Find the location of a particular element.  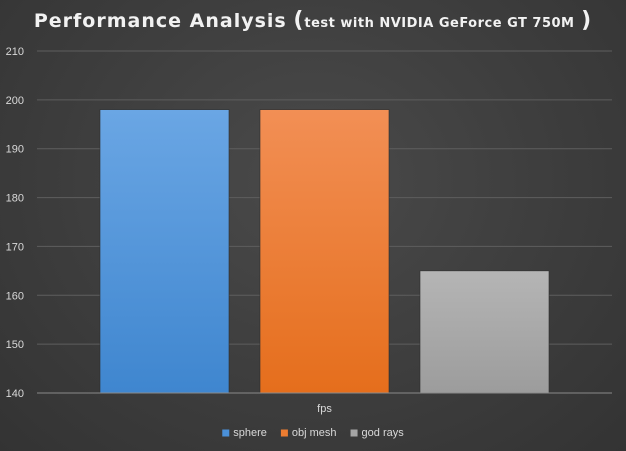

y-tick-label: 140 is located at coordinates (15, 394).